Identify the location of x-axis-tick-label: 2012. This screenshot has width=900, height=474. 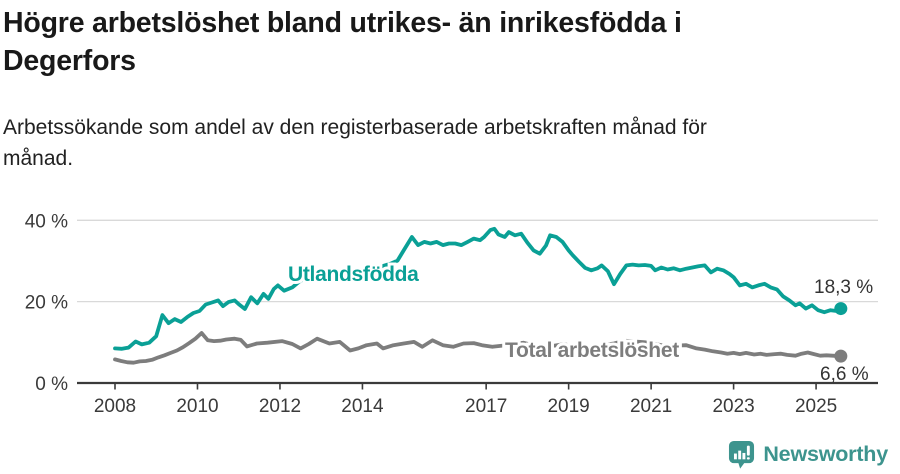
(280, 406).